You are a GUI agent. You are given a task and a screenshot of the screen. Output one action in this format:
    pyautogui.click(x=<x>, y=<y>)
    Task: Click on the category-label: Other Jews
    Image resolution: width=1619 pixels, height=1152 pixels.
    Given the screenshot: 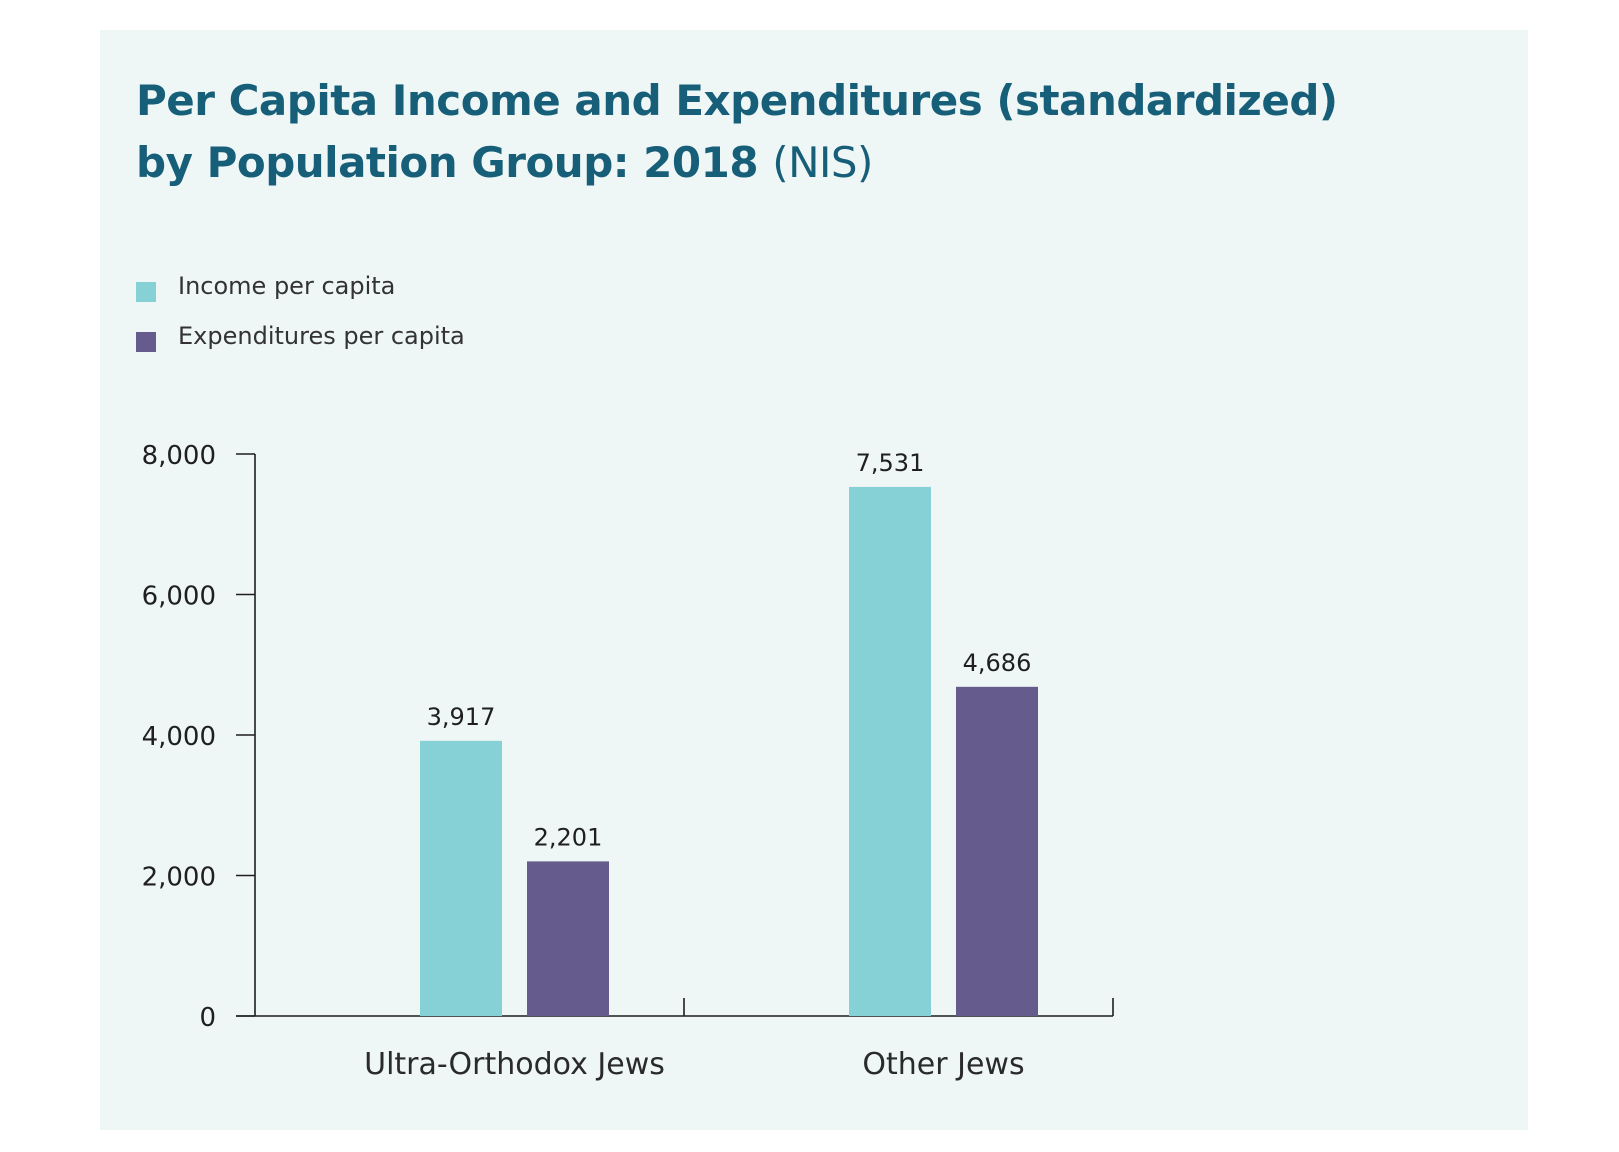 What is the action you would take?
    pyautogui.click(x=943, y=1064)
    